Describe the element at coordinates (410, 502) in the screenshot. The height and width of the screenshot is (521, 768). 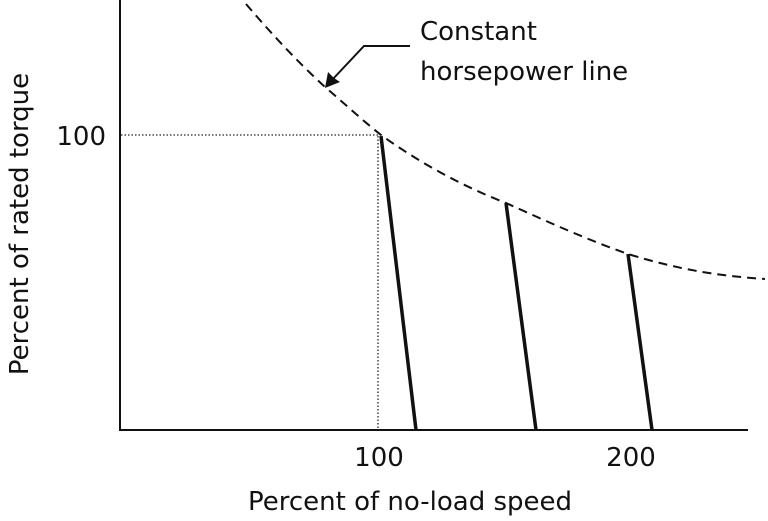
I see `x-axis-title: Percent of no-load speed` at that location.